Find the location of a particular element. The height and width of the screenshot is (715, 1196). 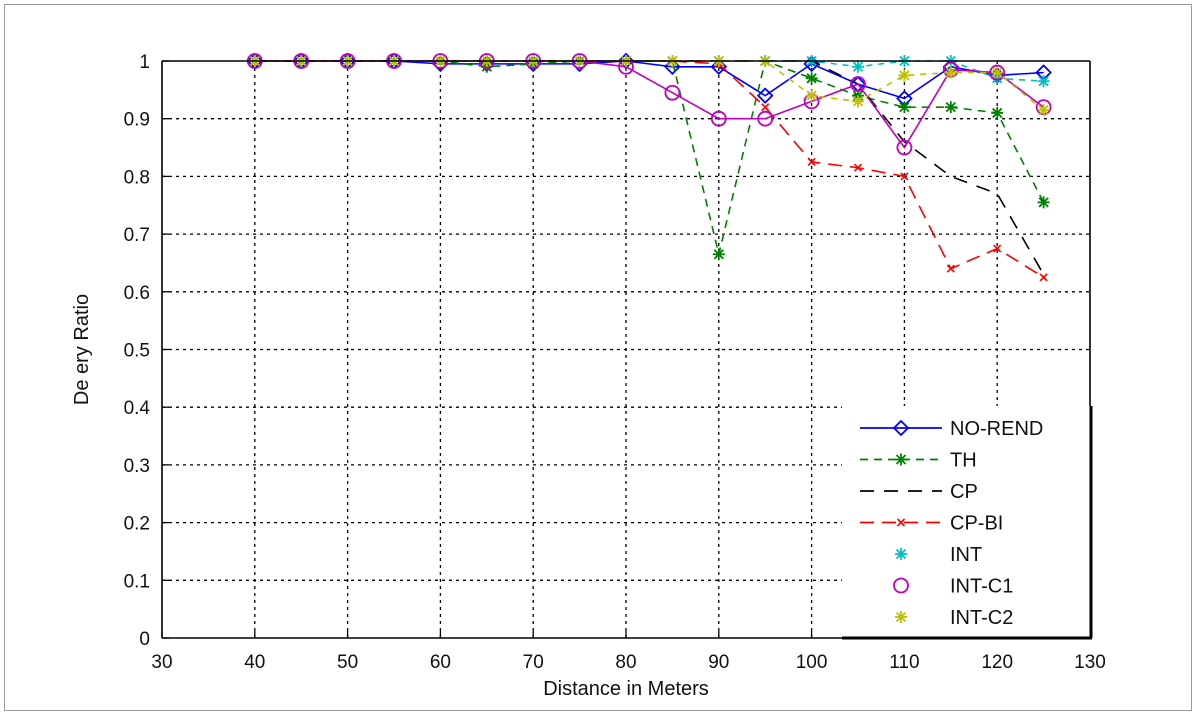

series-line-int-c2 is located at coordinates (649, 85).